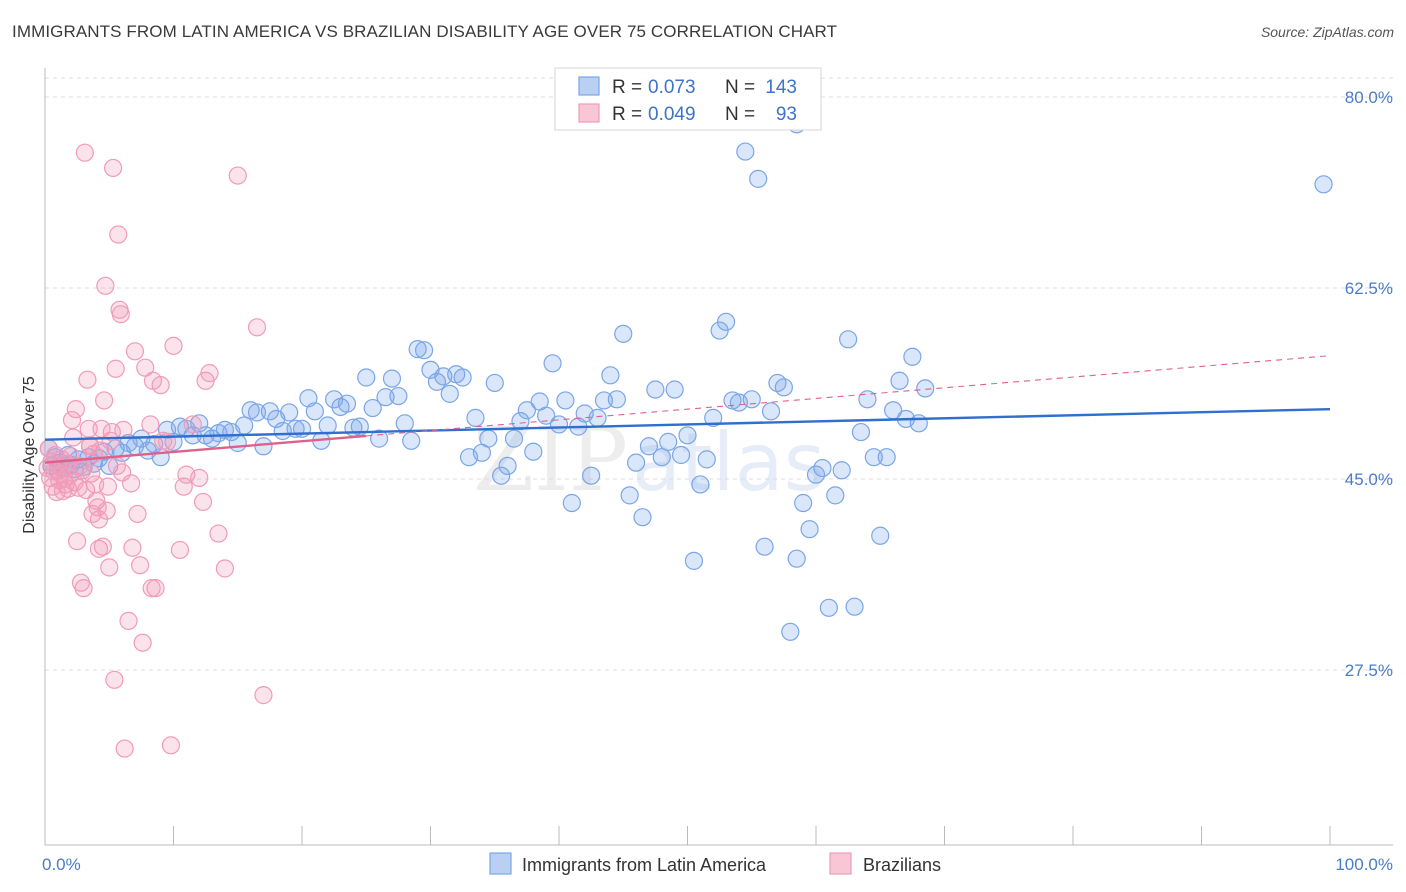  What do you see at coordinates (687, 409) in the screenshot?
I see `trend-lines` at bounding box center [687, 409].